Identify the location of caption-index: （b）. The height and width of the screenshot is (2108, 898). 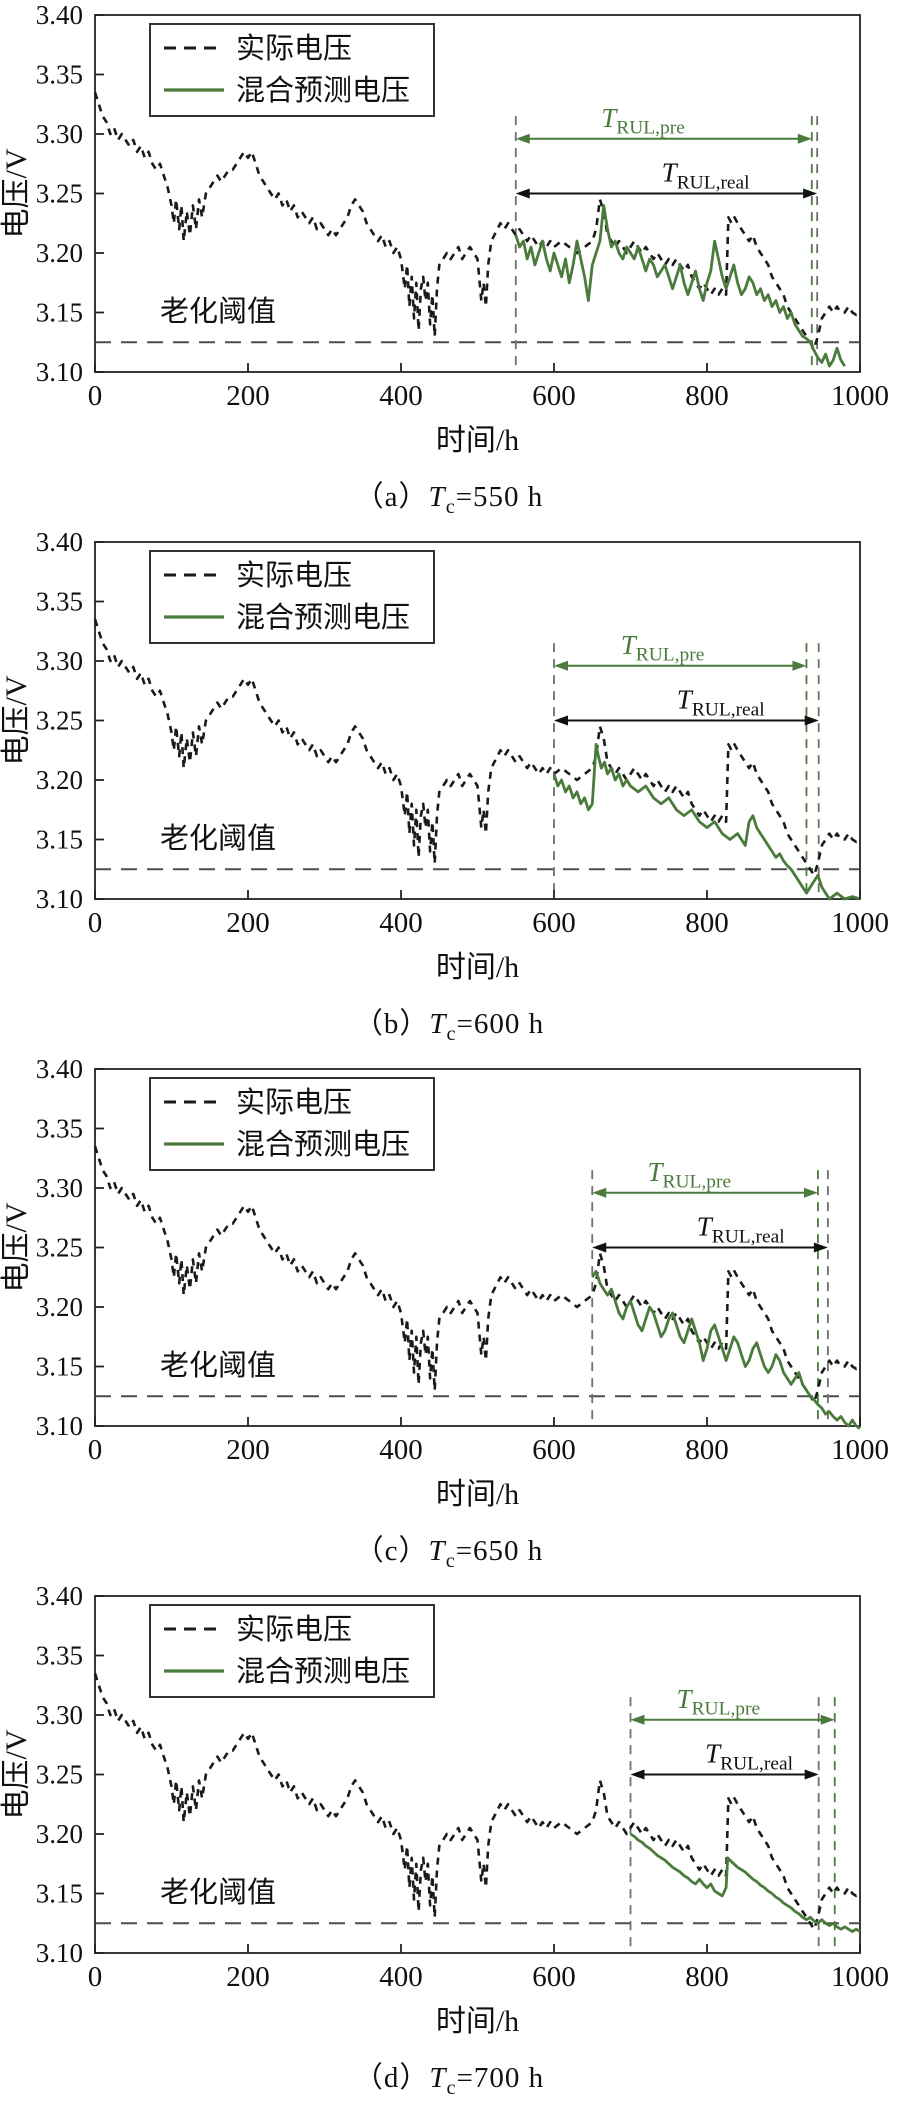
(391, 1024).